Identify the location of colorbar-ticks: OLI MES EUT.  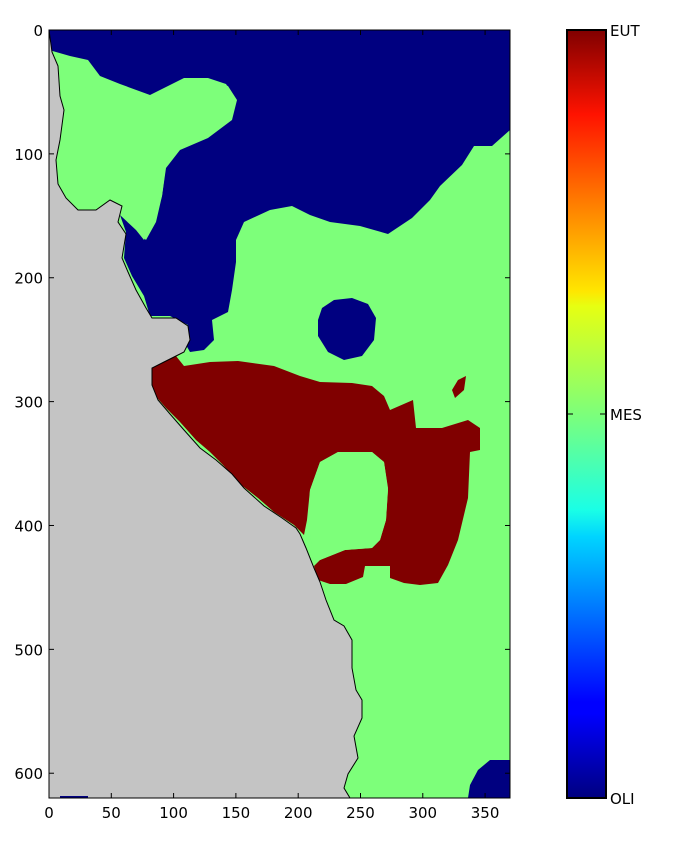
(604, 415).